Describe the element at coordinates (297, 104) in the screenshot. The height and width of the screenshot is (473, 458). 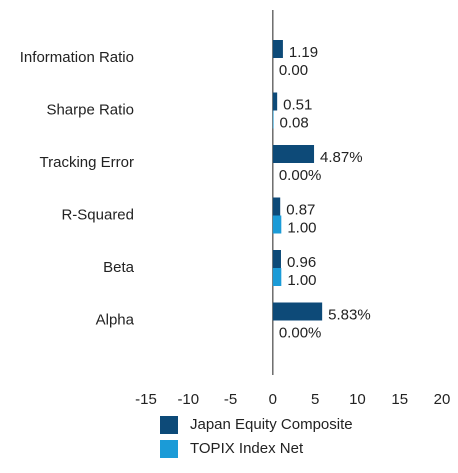
I see `value-label: 0.51` at that location.